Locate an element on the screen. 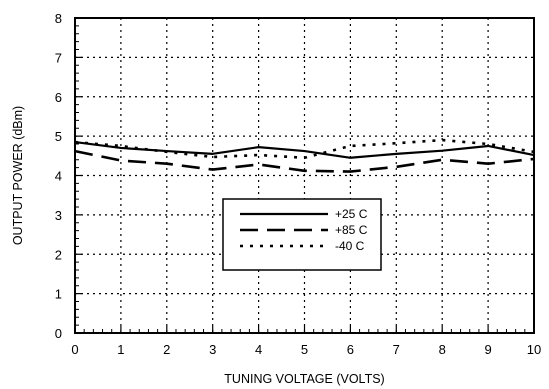 The image size is (549, 389). y-tick-label: 8 is located at coordinates (58, 18).